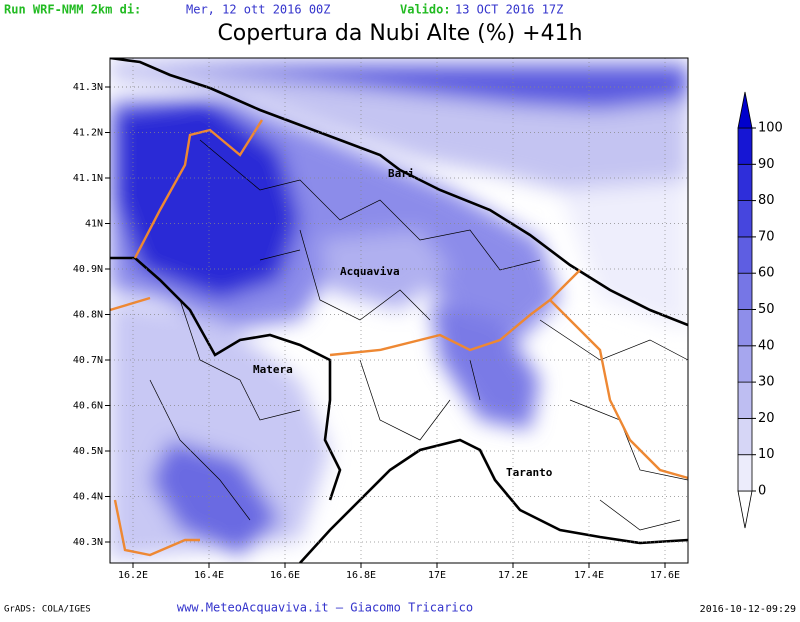  I want to click on colorbar-label: 90, so click(766, 164).